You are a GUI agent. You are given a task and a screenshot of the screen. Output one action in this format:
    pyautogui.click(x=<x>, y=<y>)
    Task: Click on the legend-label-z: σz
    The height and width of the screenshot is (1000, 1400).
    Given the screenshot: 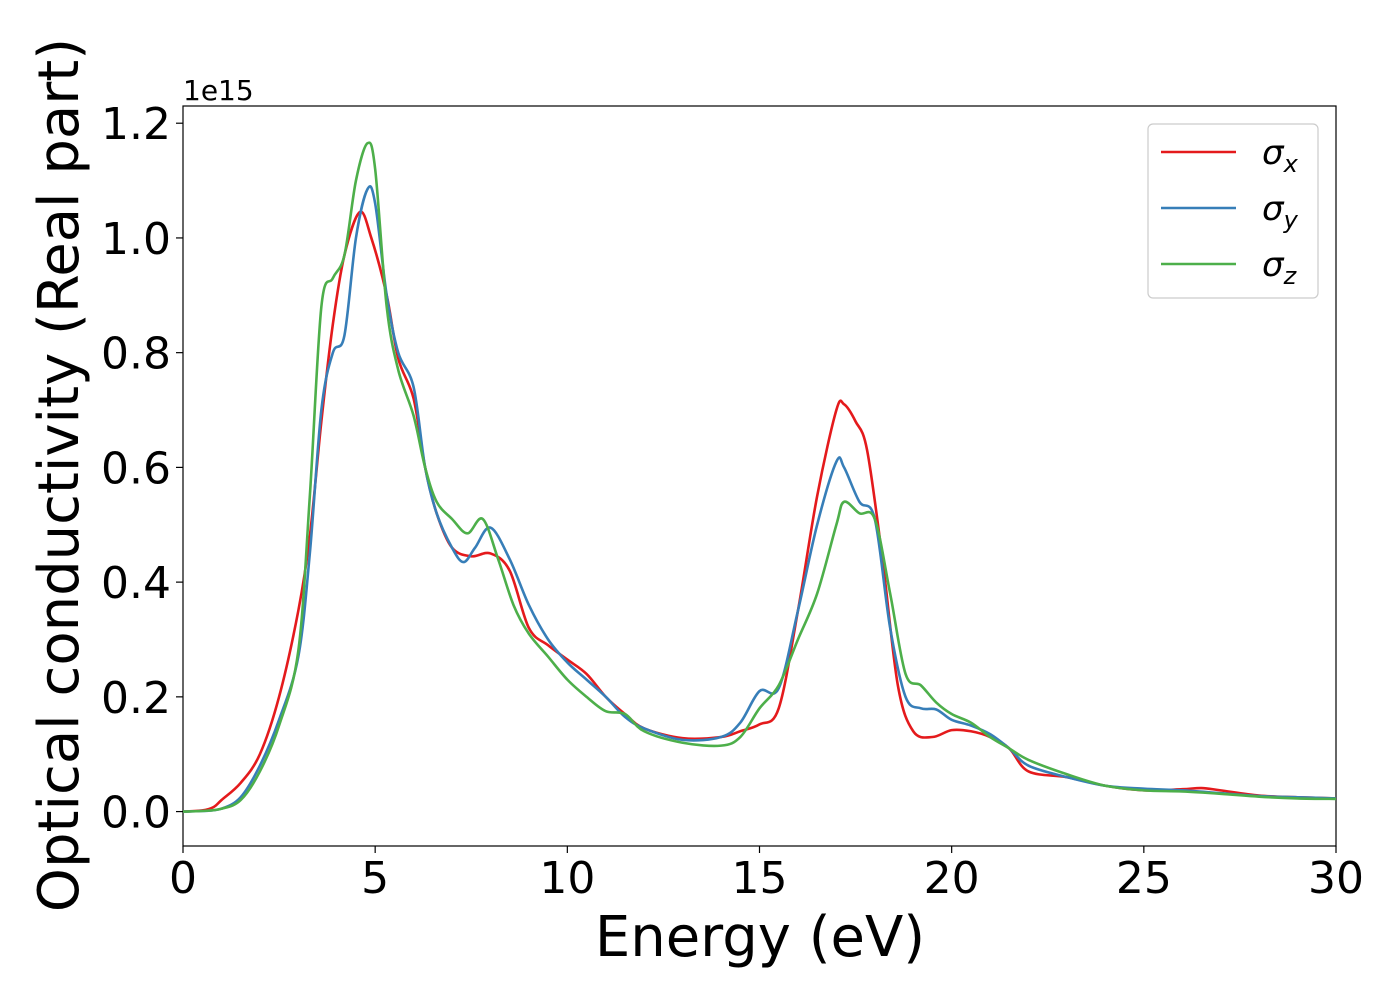 What is the action you would take?
    pyautogui.click(x=1280, y=267)
    